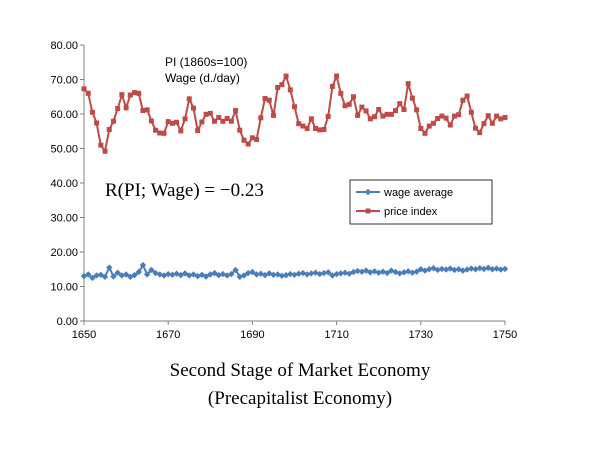  I want to click on y-tick-label: 50.00, so click(64, 150).